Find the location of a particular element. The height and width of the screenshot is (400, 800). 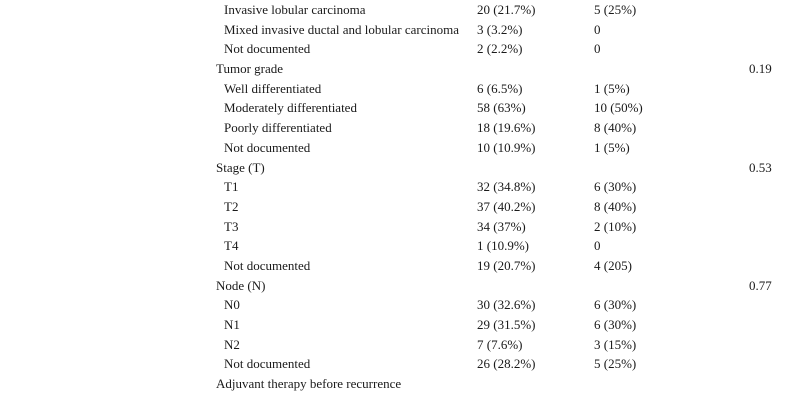

table-category-row: Tumor grade 0.19 is located at coordinates (400, 69).